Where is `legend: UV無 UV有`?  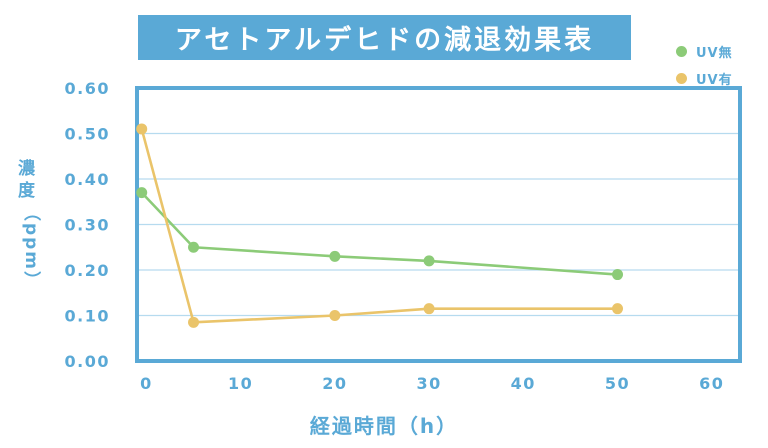 legend: UV無 UV有 is located at coordinates (704, 65).